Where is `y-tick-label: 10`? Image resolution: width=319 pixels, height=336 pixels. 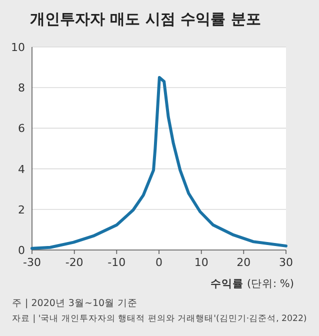 y-tick-label: 10 is located at coordinates (18, 47).